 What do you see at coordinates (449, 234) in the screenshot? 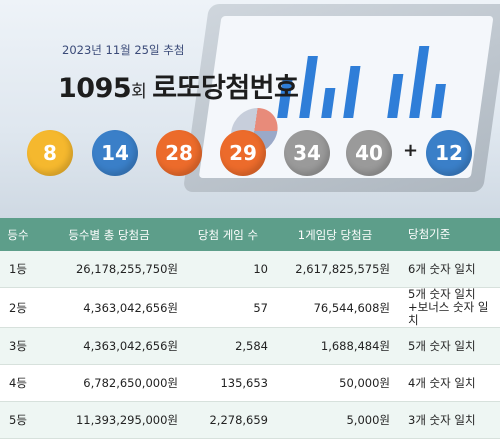
I see `header-criteria: 당첨기준` at bounding box center [449, 234].